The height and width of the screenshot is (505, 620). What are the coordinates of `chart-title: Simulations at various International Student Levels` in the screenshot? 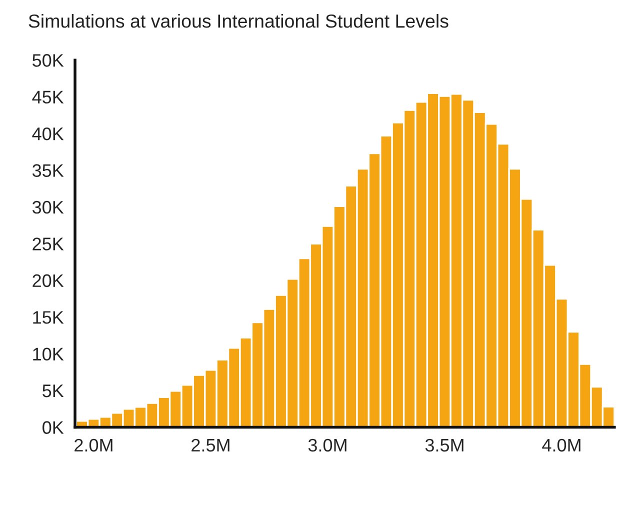 It's located at (238, 21).